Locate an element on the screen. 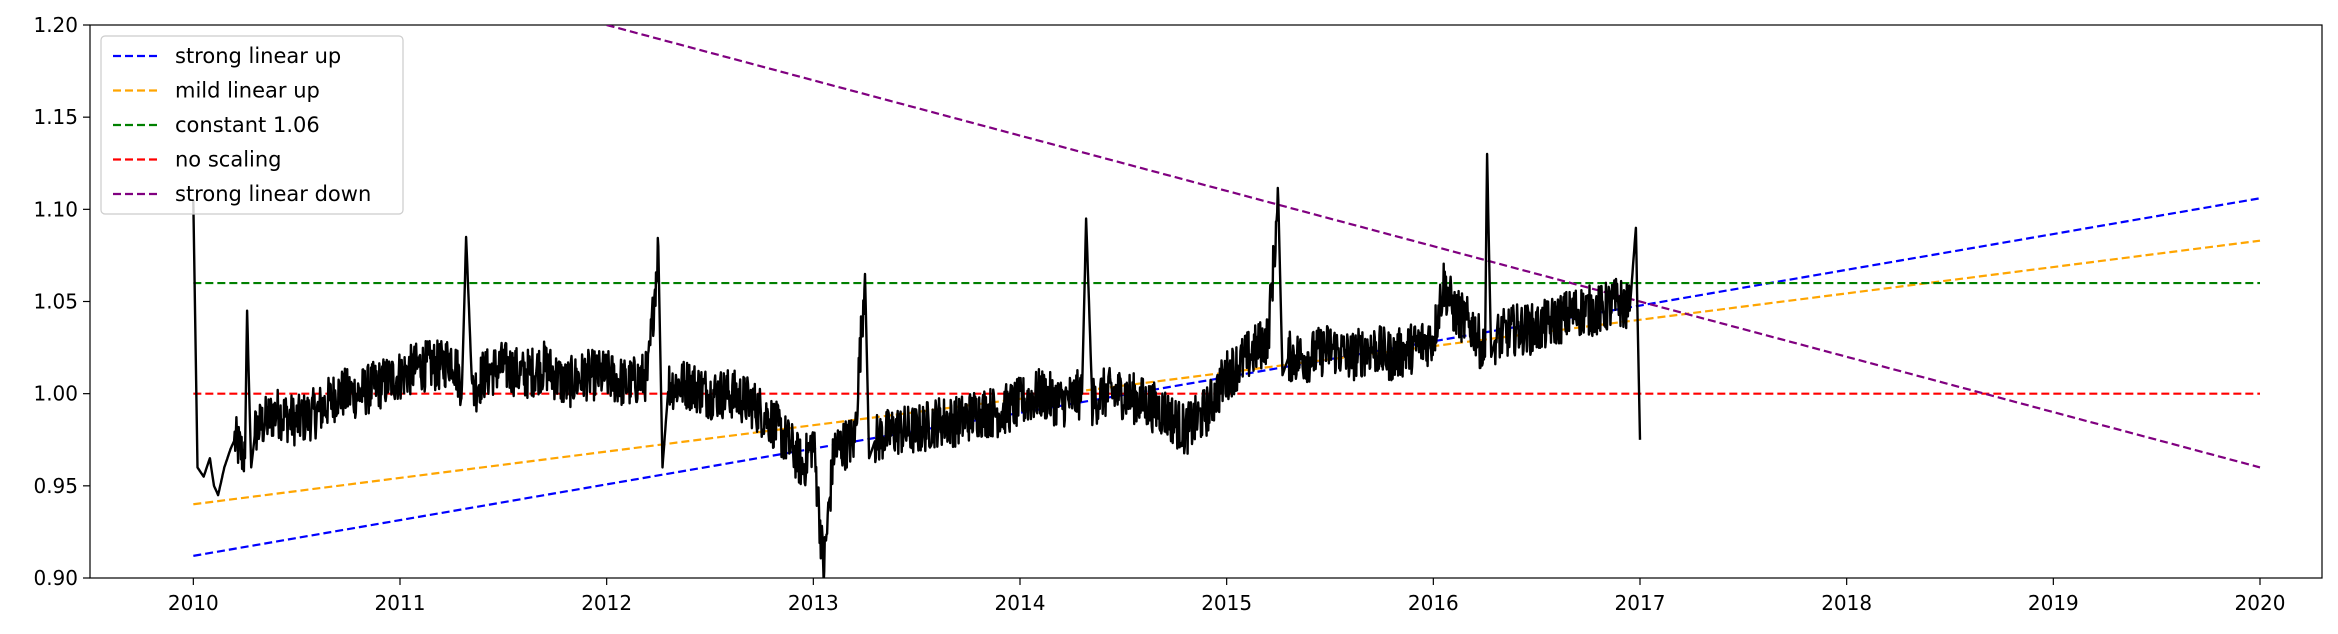 Image resolution: width=2338 pixels, height=634 pixels. y-tick-label: 1.10 is located at coordinates (55, 209).